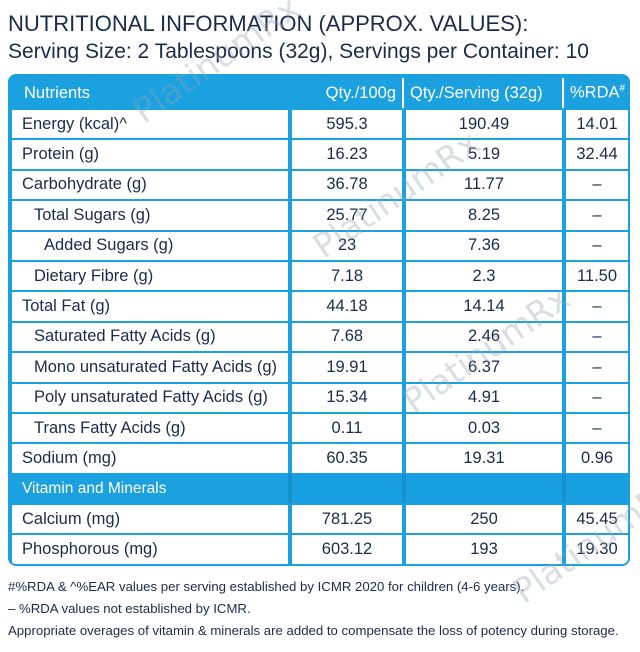 Image resolution: width=640 pixels, height=652 pixels. Describe the element at coordinates (482, 305) in the screenshot. I see `qty-serving: 14.14` at that location.